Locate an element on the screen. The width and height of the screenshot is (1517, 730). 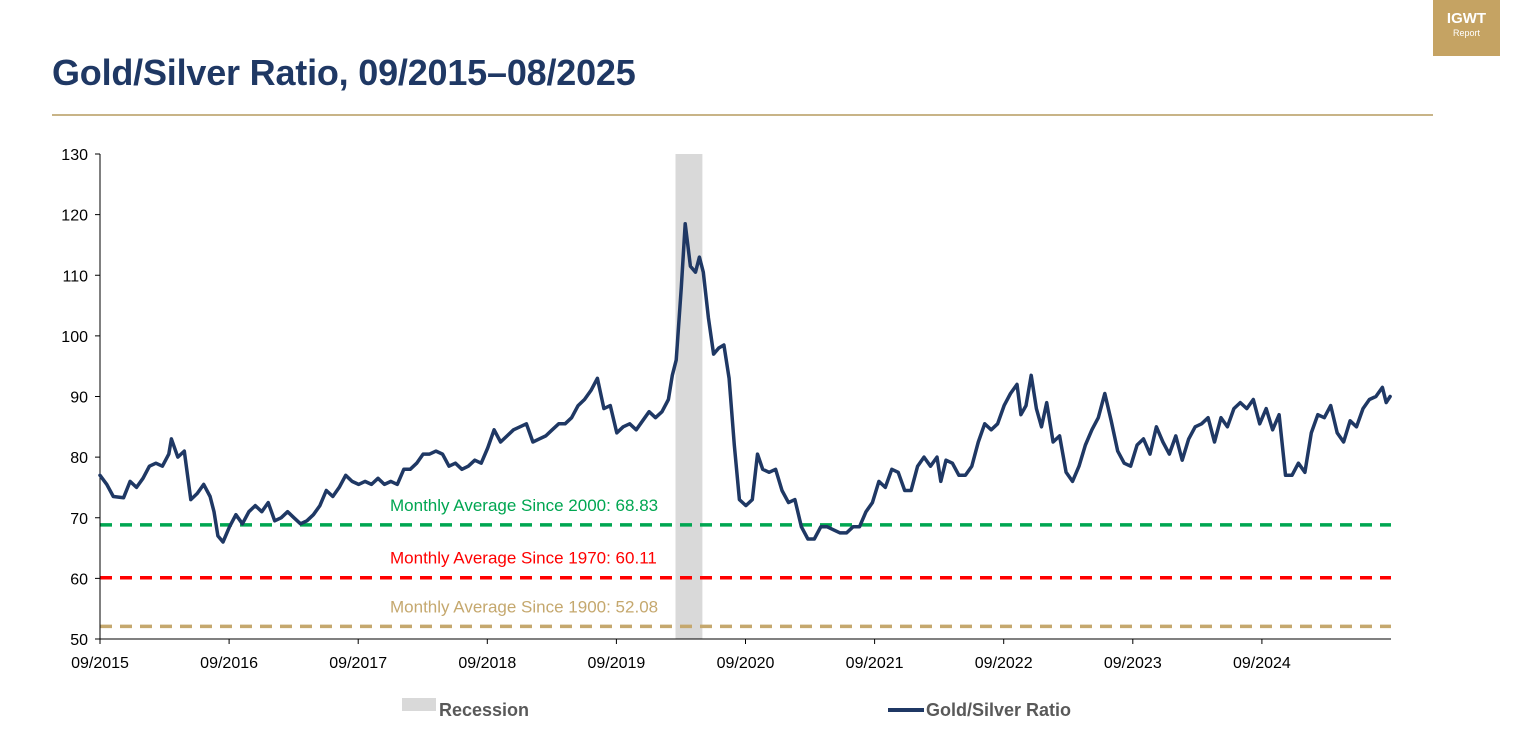
y-tick-label: 80 is located at coordinates (79, 458).